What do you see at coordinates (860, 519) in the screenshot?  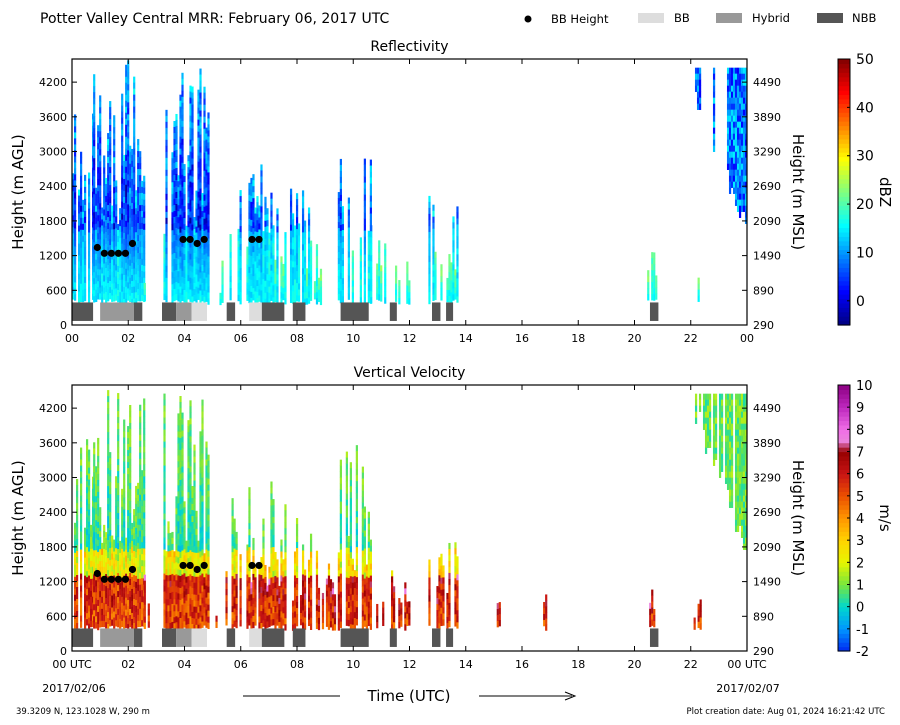 I see `colorbar-tick-label: 4` at bounding box center [860, 519].